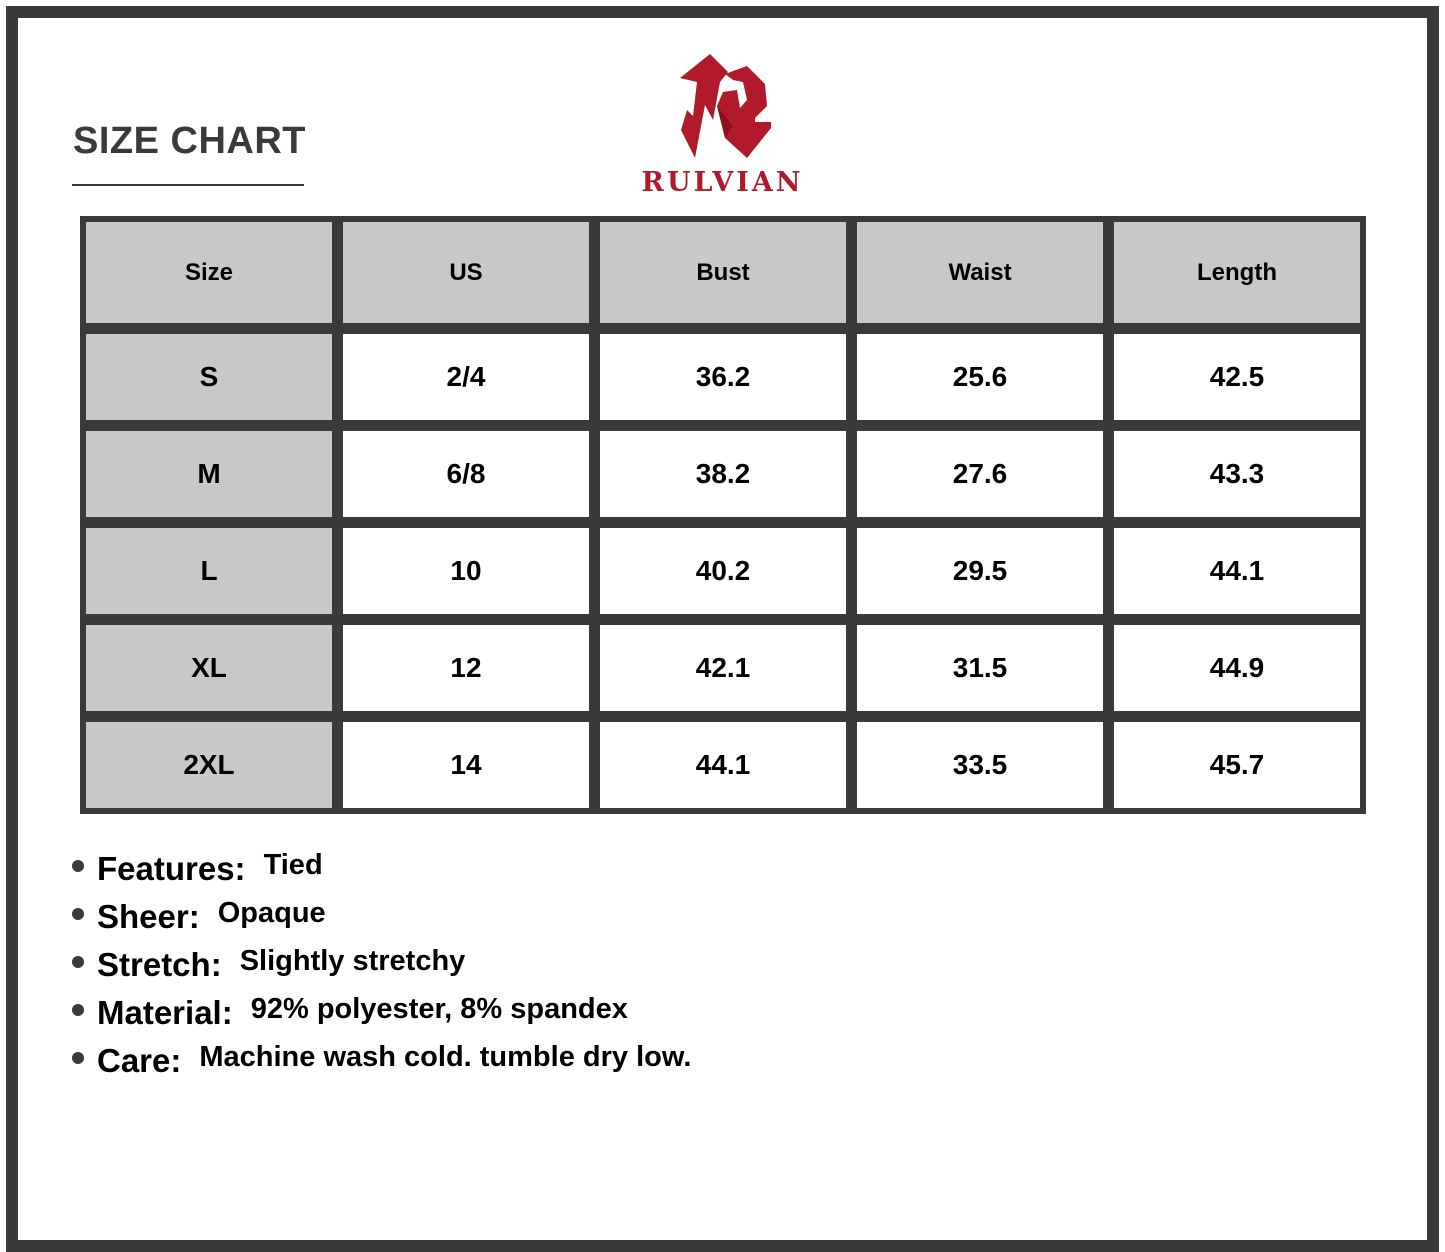  I want to click on table-cell: 2/4, so click(466, 377).